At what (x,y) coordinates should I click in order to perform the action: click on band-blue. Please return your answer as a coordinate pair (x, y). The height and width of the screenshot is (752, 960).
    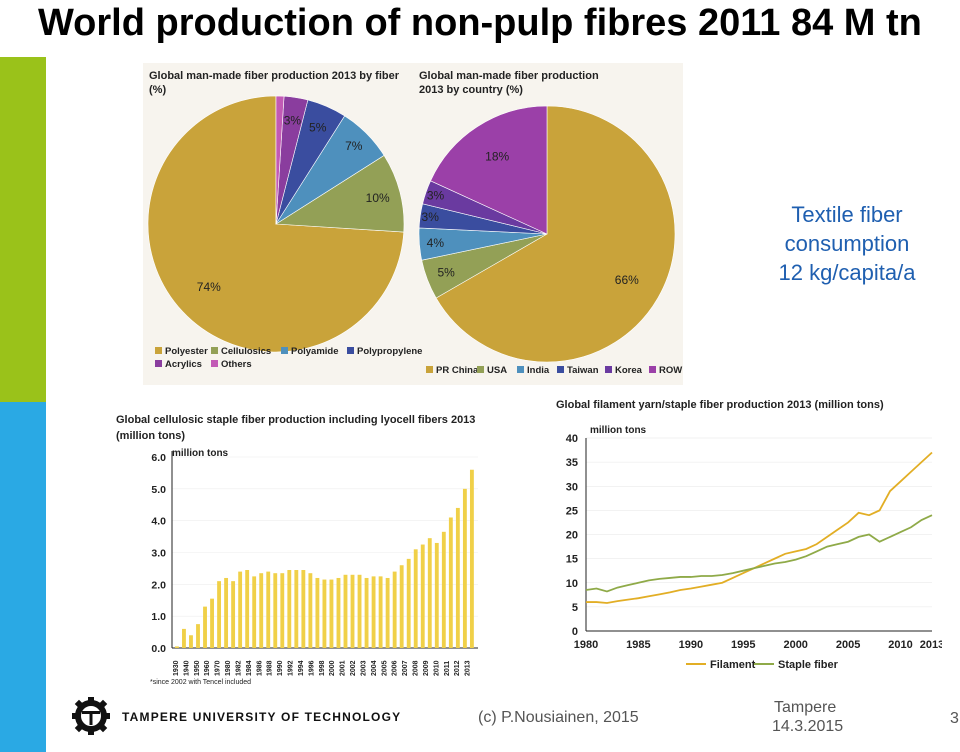
    Looking at the image, I should click on (23, 577).